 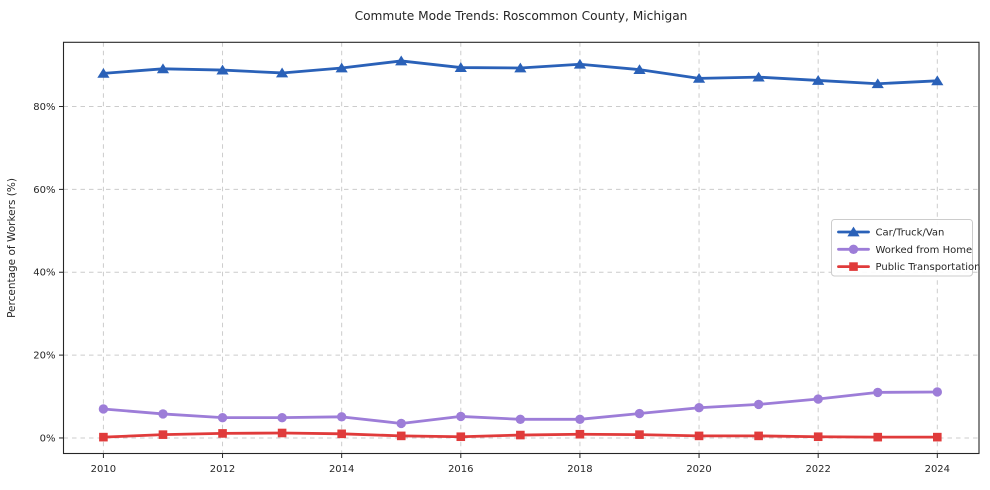 What do you see at coordinates (44, 190) in the screenshot?
I see `y-tick-label: 60%` at bounding box center [44, 190].